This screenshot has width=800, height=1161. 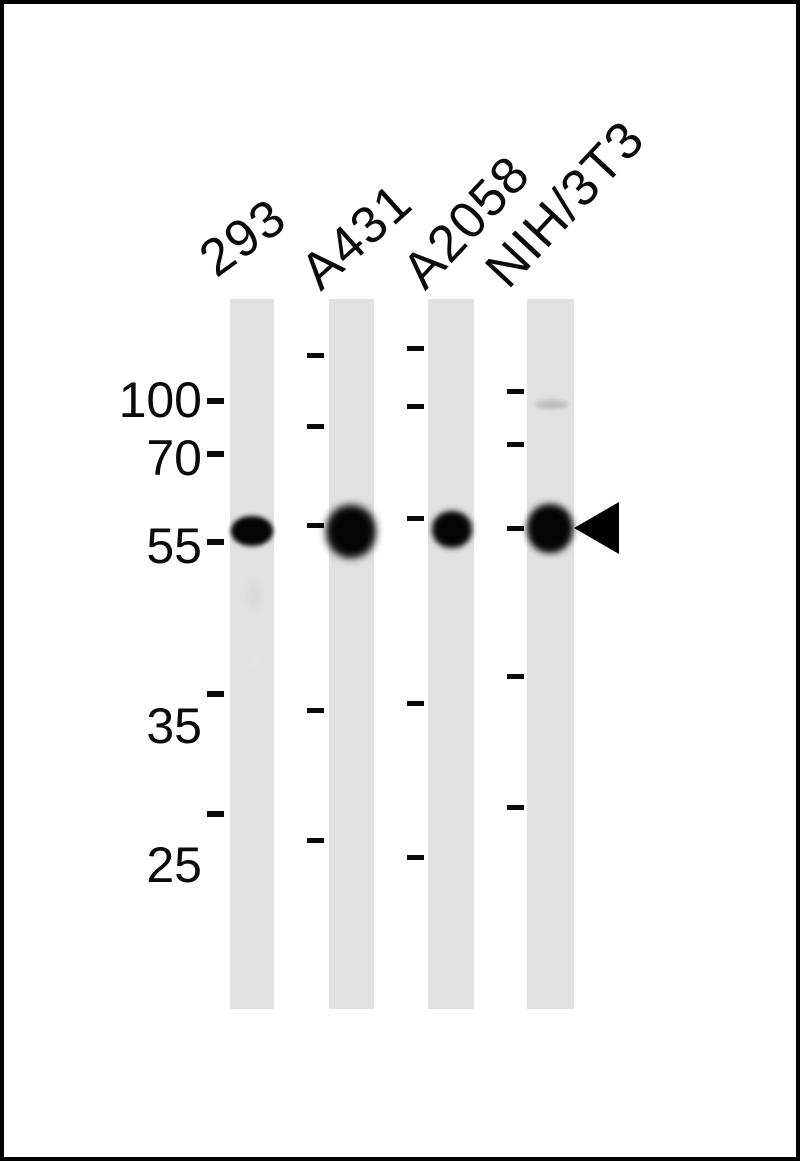 I want to click on band-a431, so click(x=351, y=531).